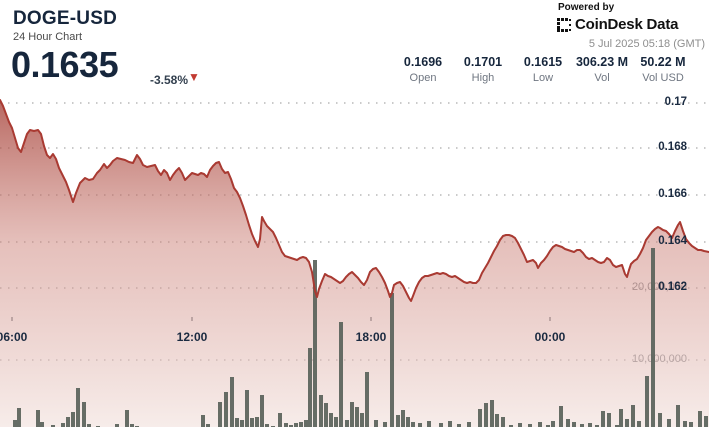 The height and width of the screenshot is (427, 709). Describe the element at coordinates (169, 80) in the screenshot. I see `price-change-percent: -3.58%` at that location.